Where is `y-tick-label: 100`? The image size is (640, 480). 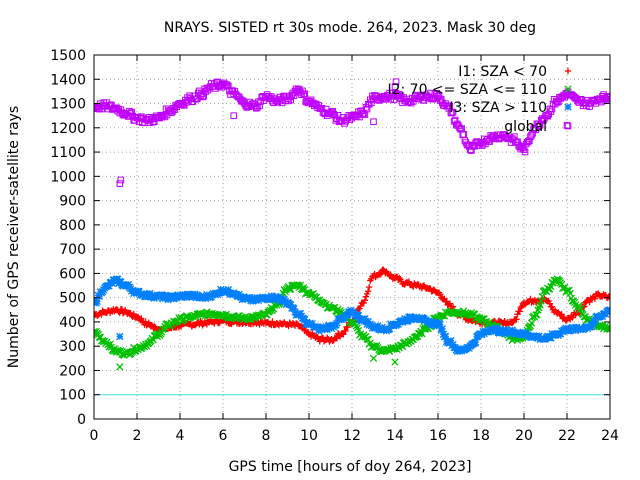 y-tick-label: 100 is located at coordinates (72, 396).